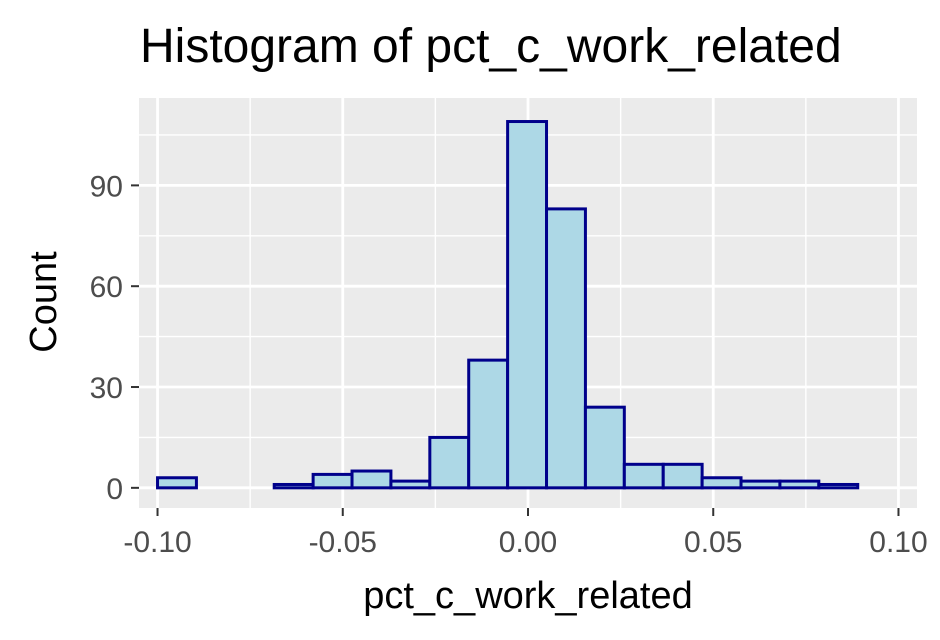 The width and height of the screenshot is (940, 640). Describe the element at coordinates (114, 338) in the screenshot. I see `y-axis: 0 30 60 90` at that location.